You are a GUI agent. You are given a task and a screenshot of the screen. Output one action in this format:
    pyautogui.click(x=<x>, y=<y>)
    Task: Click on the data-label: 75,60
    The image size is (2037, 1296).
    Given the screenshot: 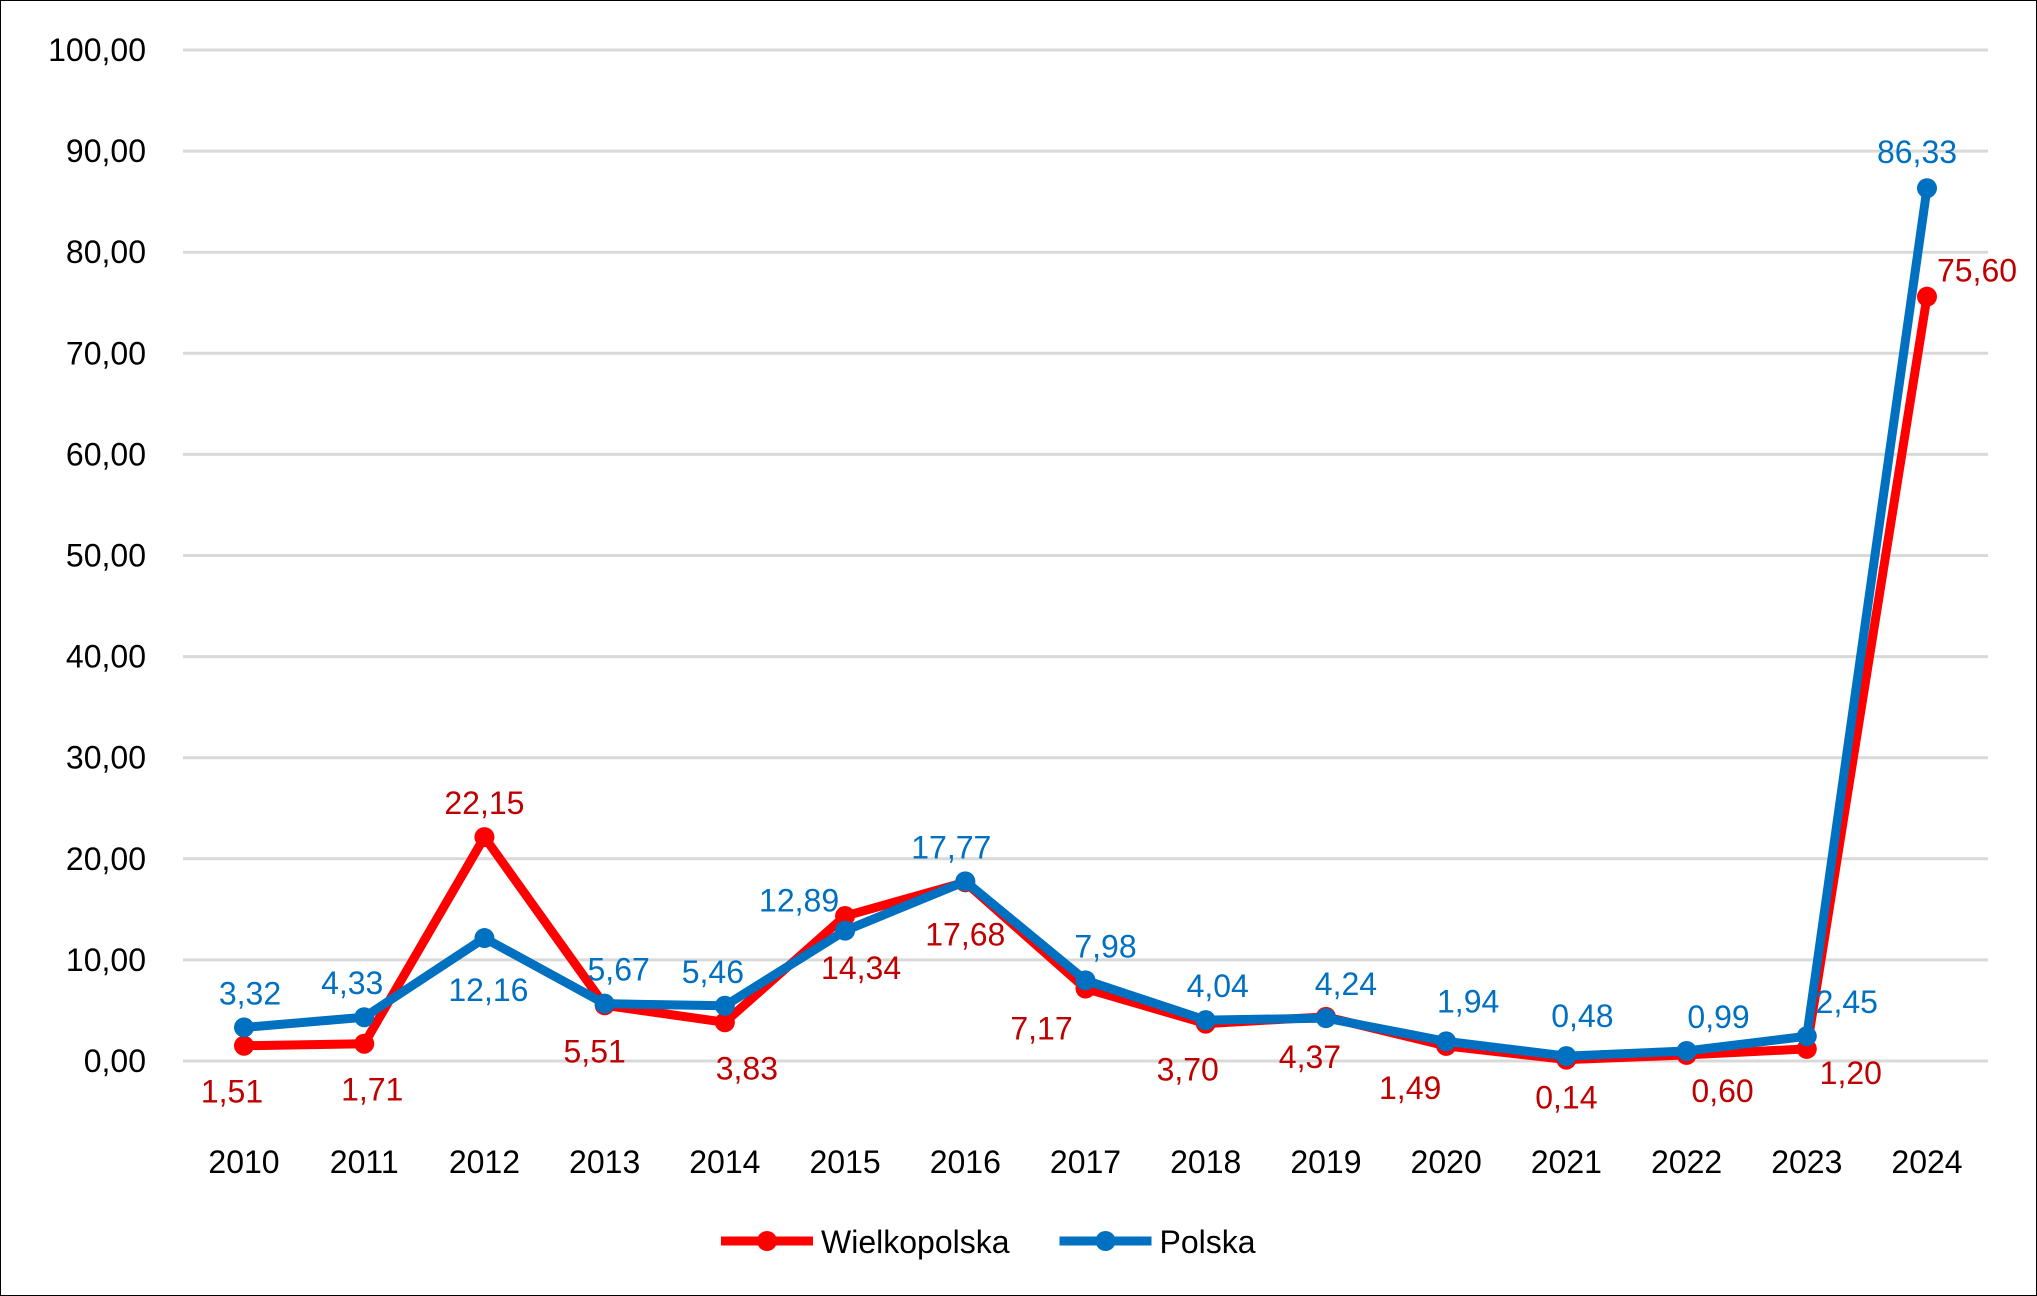 What is the action you would take?
    pyautogui.click(x=1977, y=271)
    